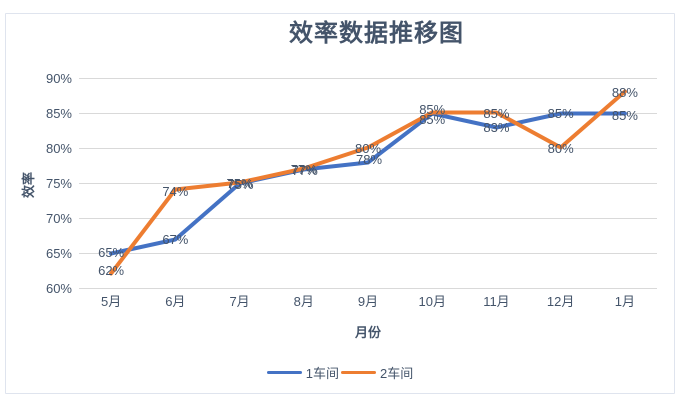 Image resolution: width=680 pixels, height=401 pixels. I want to click on data-label-1车间: 77%, so click(304, 169).